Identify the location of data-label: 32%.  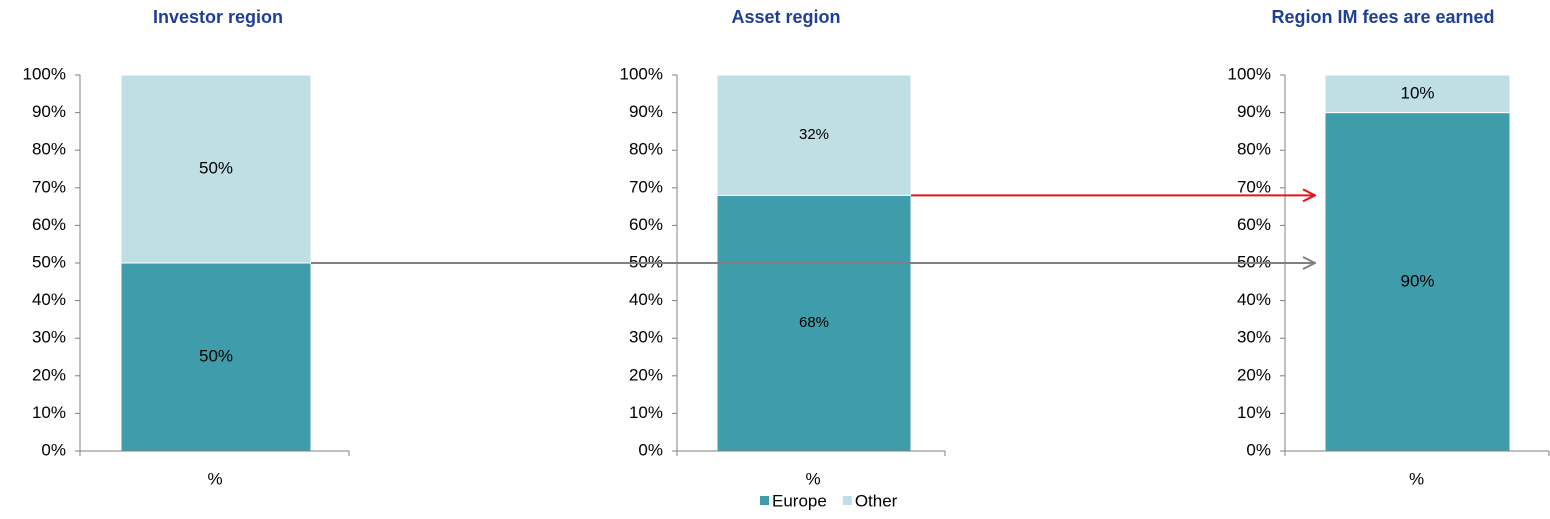
(814, 134).